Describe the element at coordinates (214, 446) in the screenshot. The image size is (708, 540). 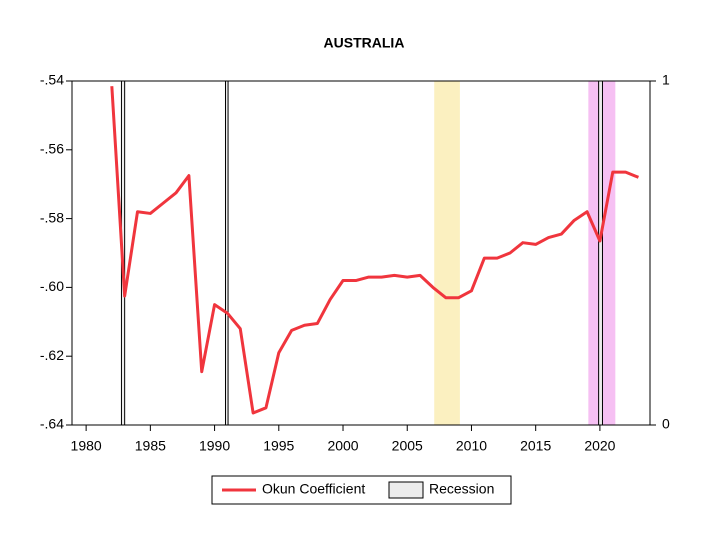
I see `x-tick-label: 1990` at that location.